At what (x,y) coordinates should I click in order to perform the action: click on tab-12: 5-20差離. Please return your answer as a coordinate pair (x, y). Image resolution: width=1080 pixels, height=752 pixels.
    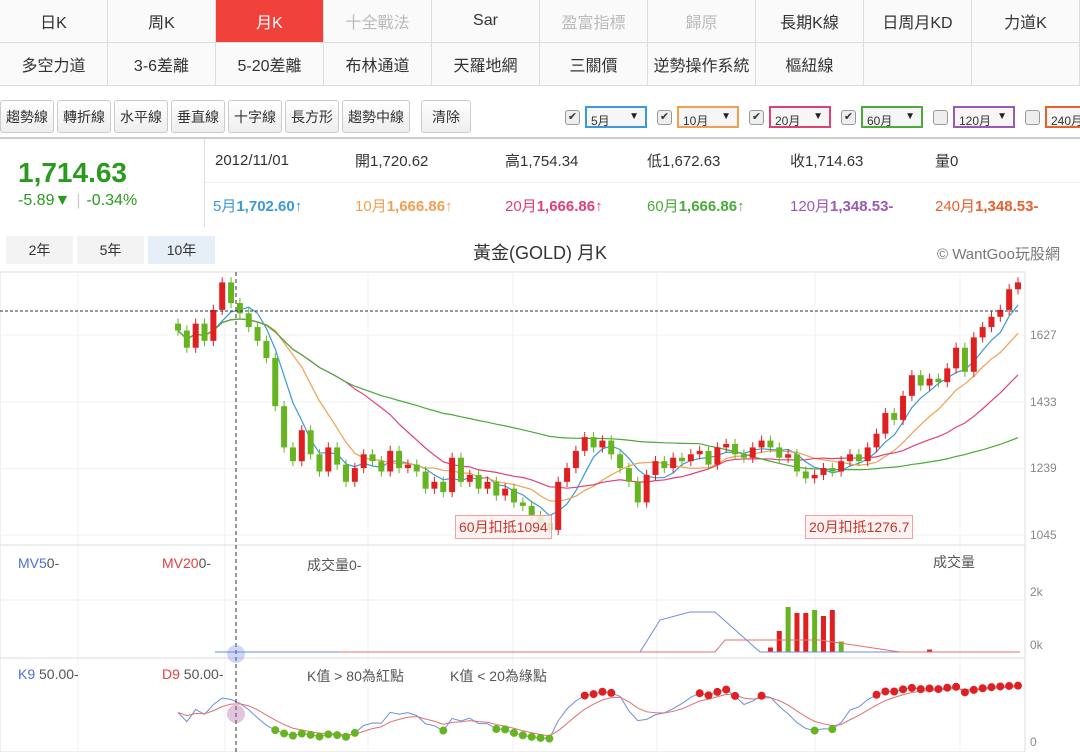
    Looking at the image, I should click on (269, 64).